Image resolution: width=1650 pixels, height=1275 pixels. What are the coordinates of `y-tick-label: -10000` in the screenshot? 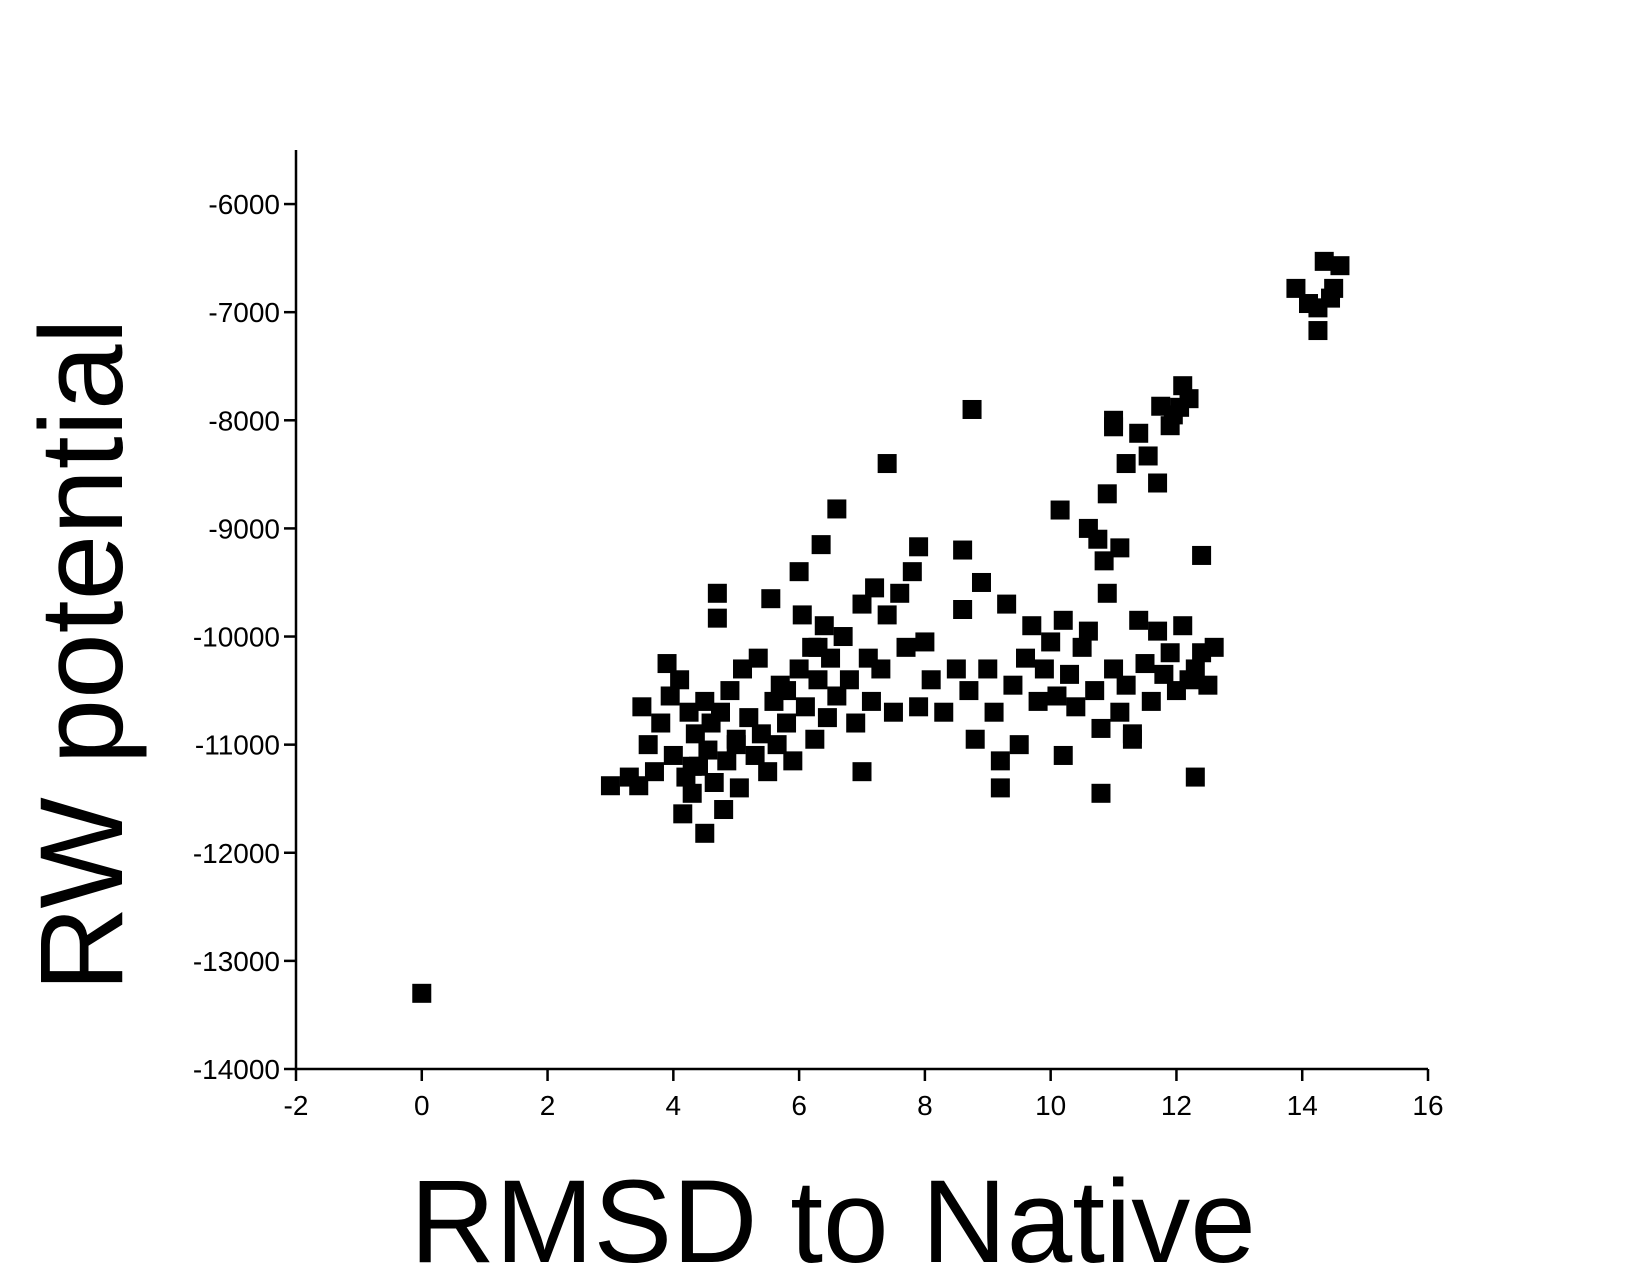 It's located at (236, 637).